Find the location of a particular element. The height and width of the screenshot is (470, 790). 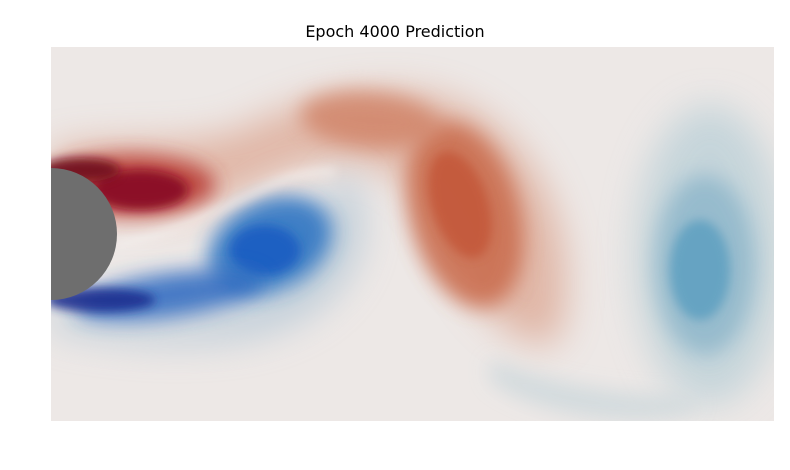

cylinder-obstacle is located at coordinates (84, 234).